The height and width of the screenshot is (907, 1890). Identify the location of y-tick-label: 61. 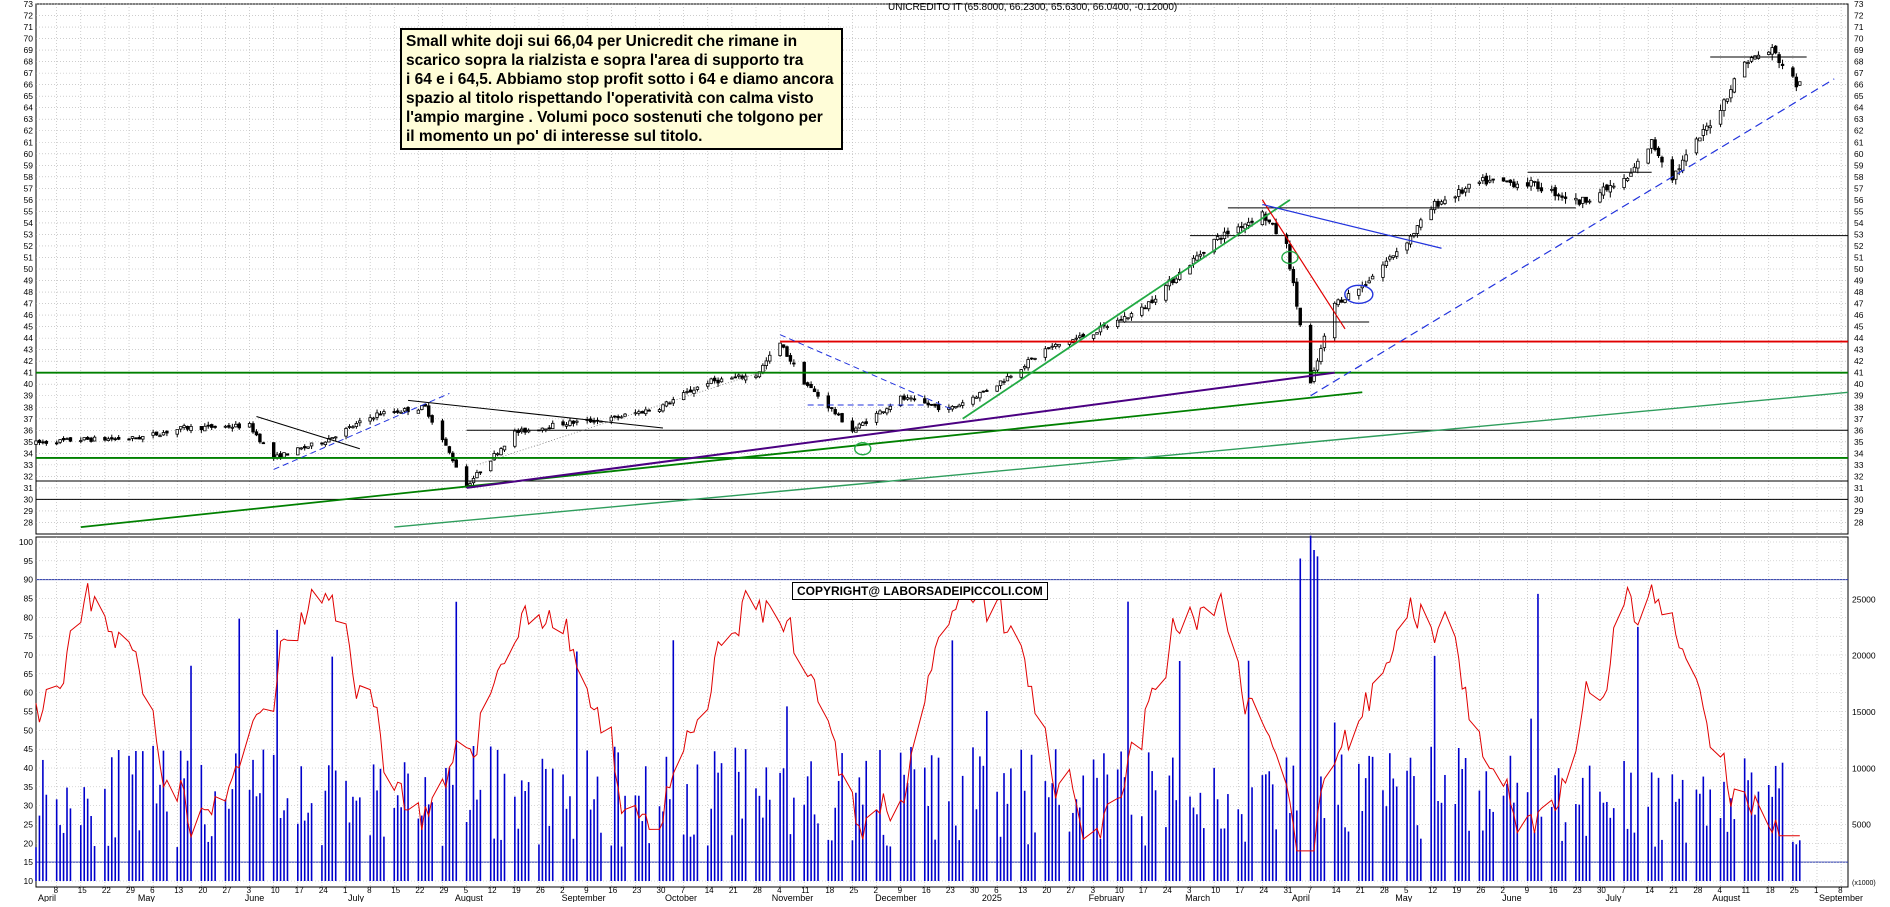
(1859, 142).